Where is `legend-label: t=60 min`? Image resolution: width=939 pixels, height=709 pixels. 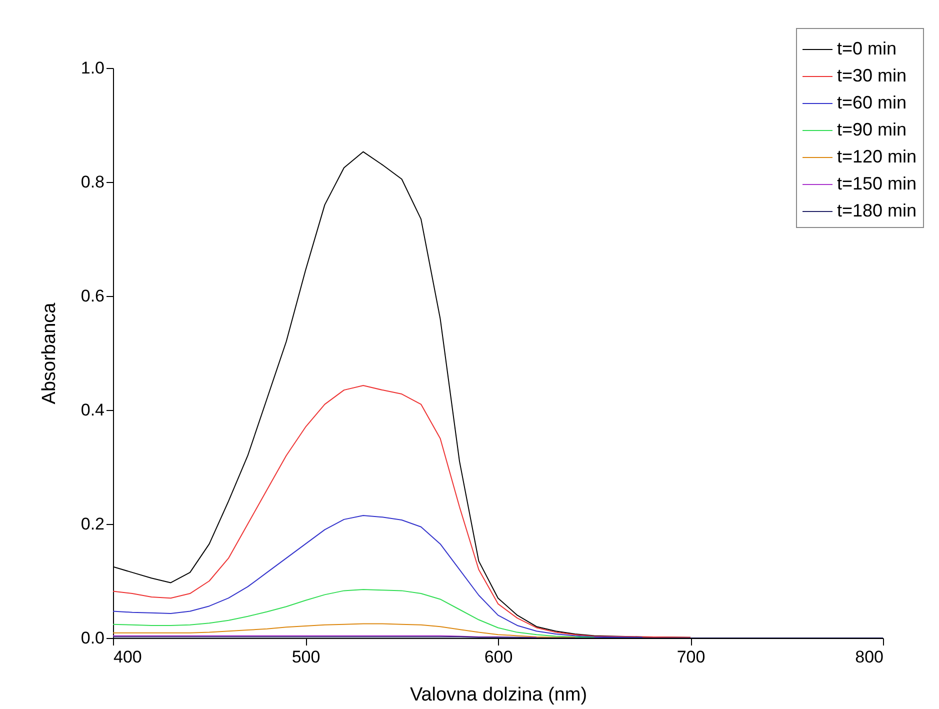 legend-label: t=60 min is located at coordinates (872, 102).